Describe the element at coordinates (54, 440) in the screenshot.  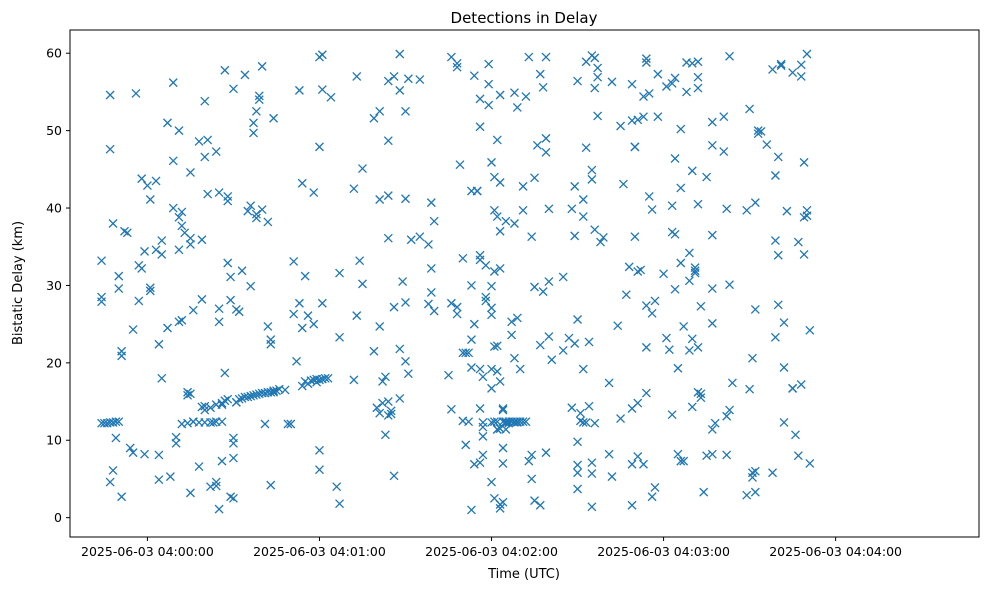
I see `y-tick-label: 10` at that location.